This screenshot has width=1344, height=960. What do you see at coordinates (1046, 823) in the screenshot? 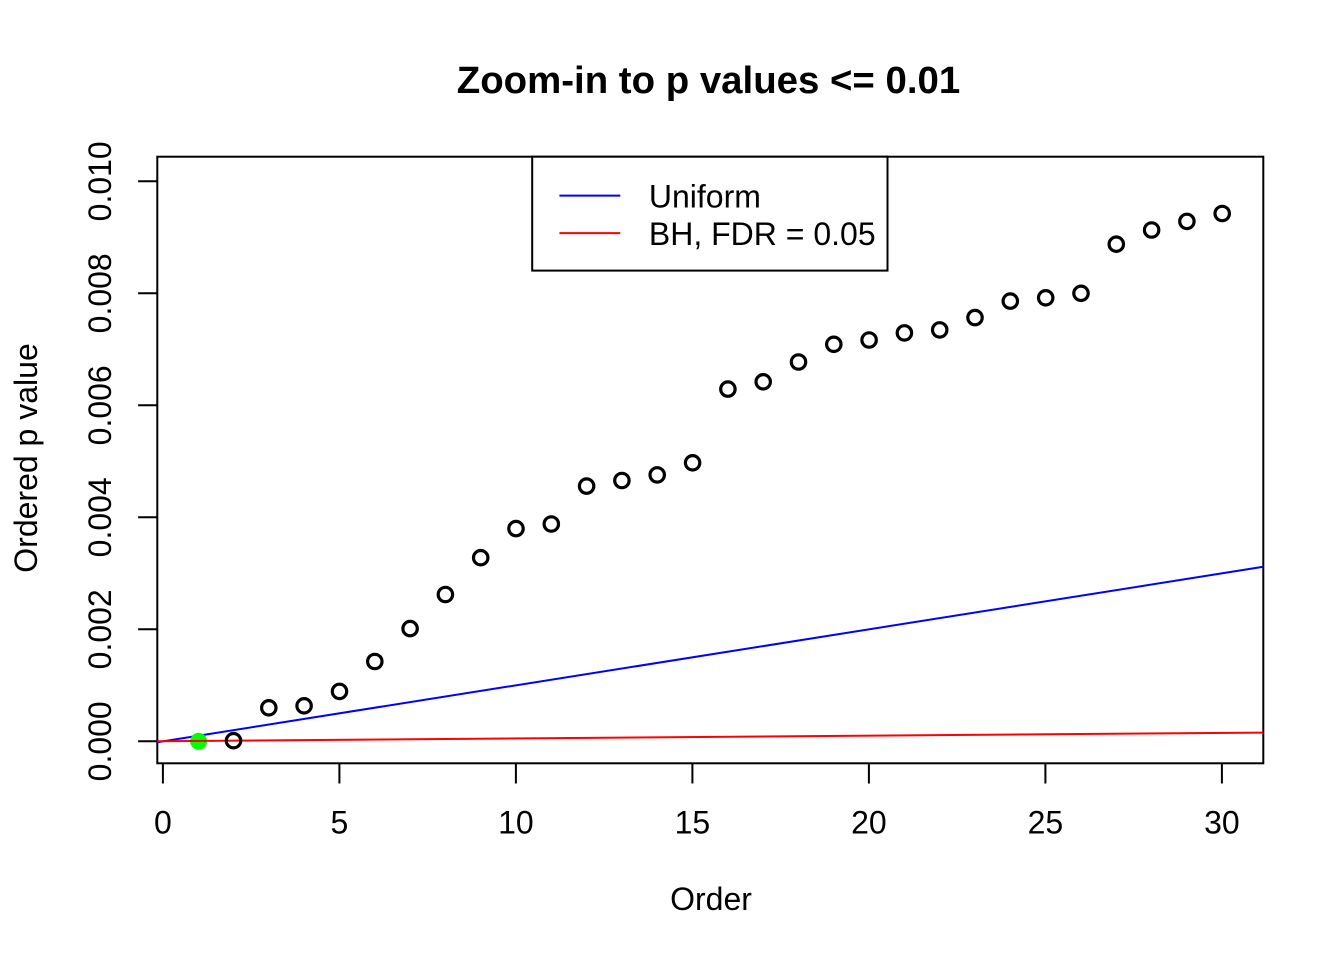
I see `svg-text: 25` at bounding box center [1046, 823].